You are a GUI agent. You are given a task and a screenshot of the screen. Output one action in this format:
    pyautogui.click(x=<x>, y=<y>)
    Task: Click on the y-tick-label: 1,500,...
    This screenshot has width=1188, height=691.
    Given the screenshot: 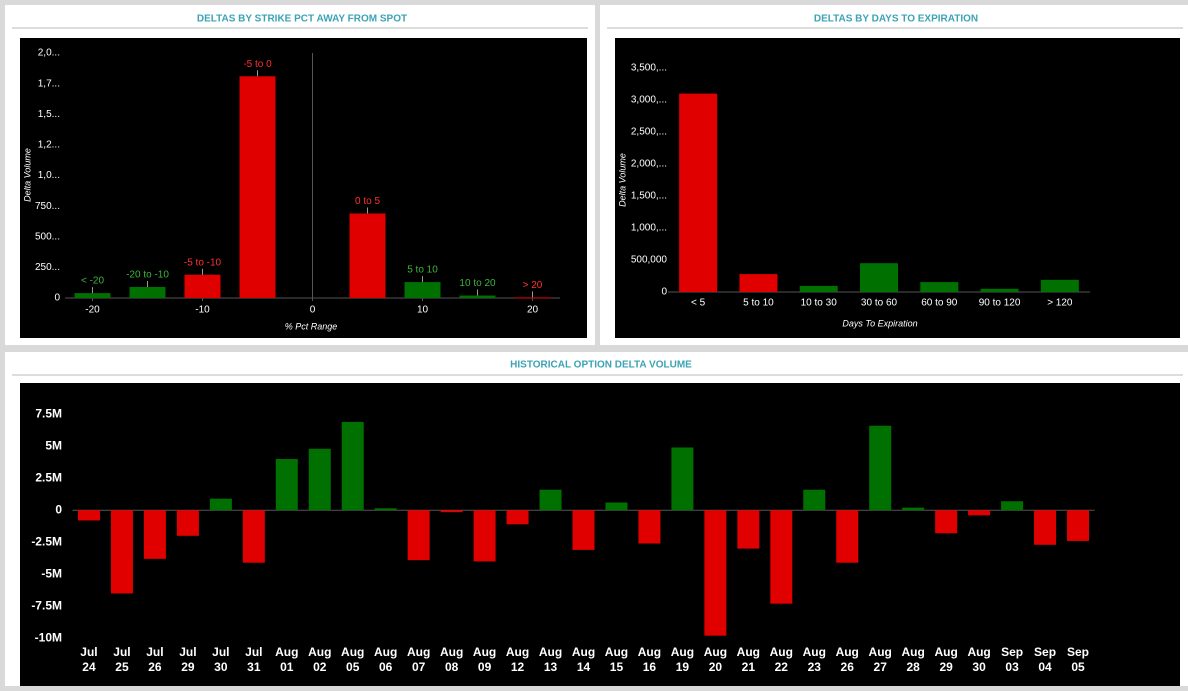 What is the action you would take?
    pyautogui.click(x=649, y=196)
    